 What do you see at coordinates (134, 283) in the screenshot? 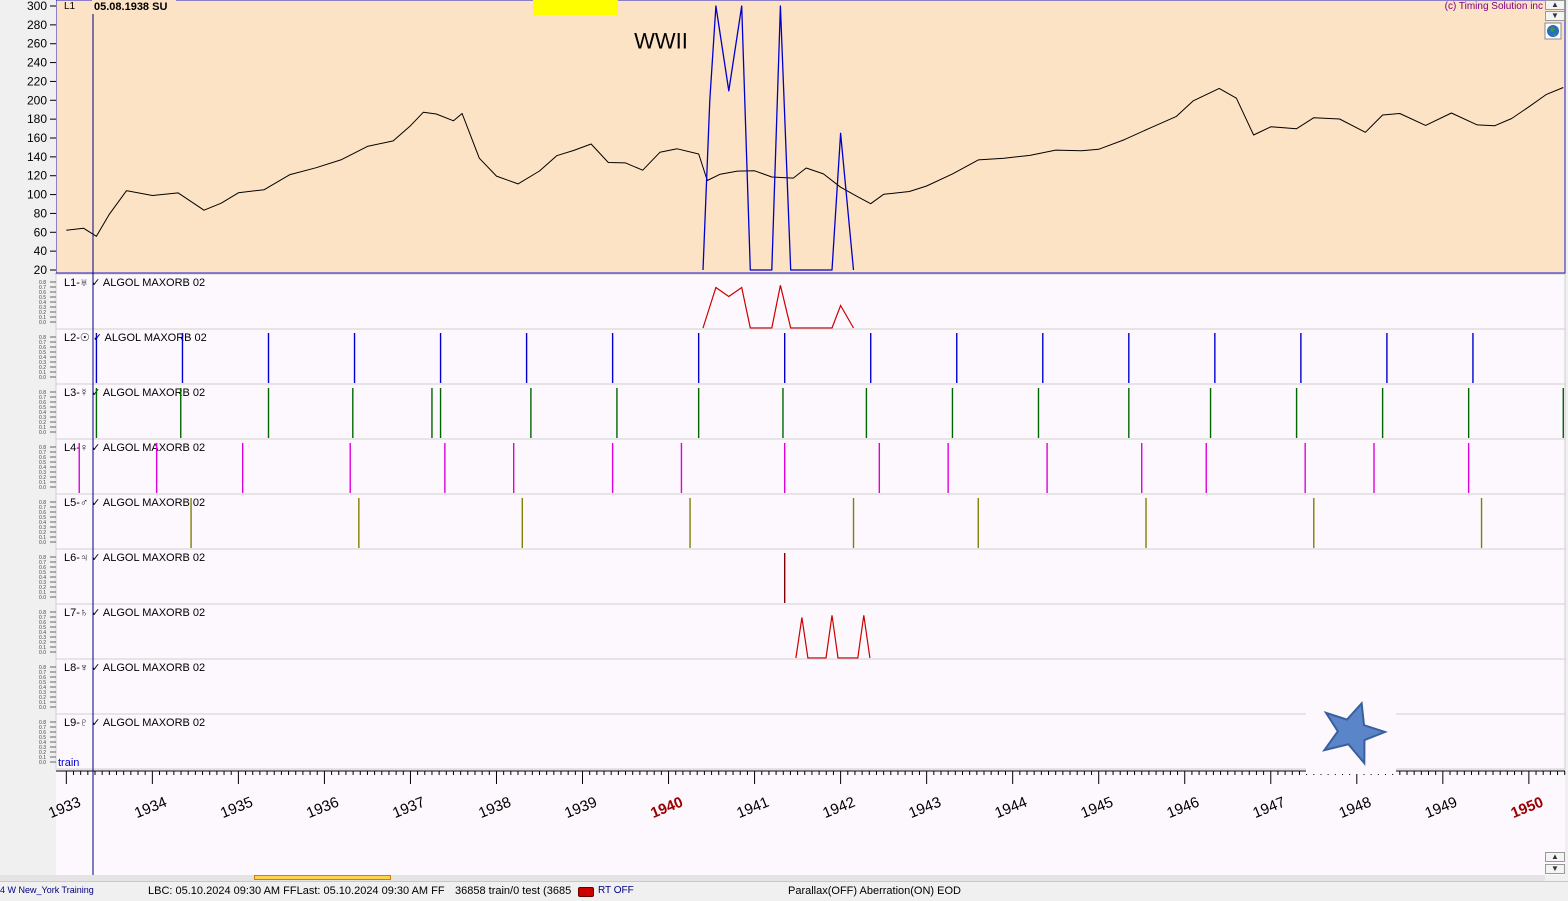
I see `panel-label-L1: L1-♅ ✓ ALGOL MAXORB 02` at bounding box center [134, 283].